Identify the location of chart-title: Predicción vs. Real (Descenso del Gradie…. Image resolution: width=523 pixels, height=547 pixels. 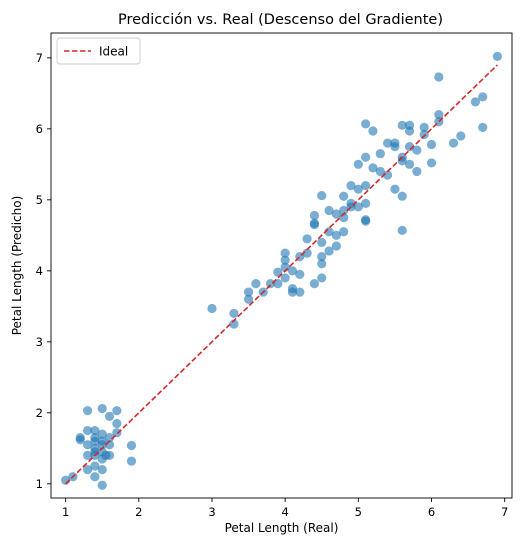
(280, 20).